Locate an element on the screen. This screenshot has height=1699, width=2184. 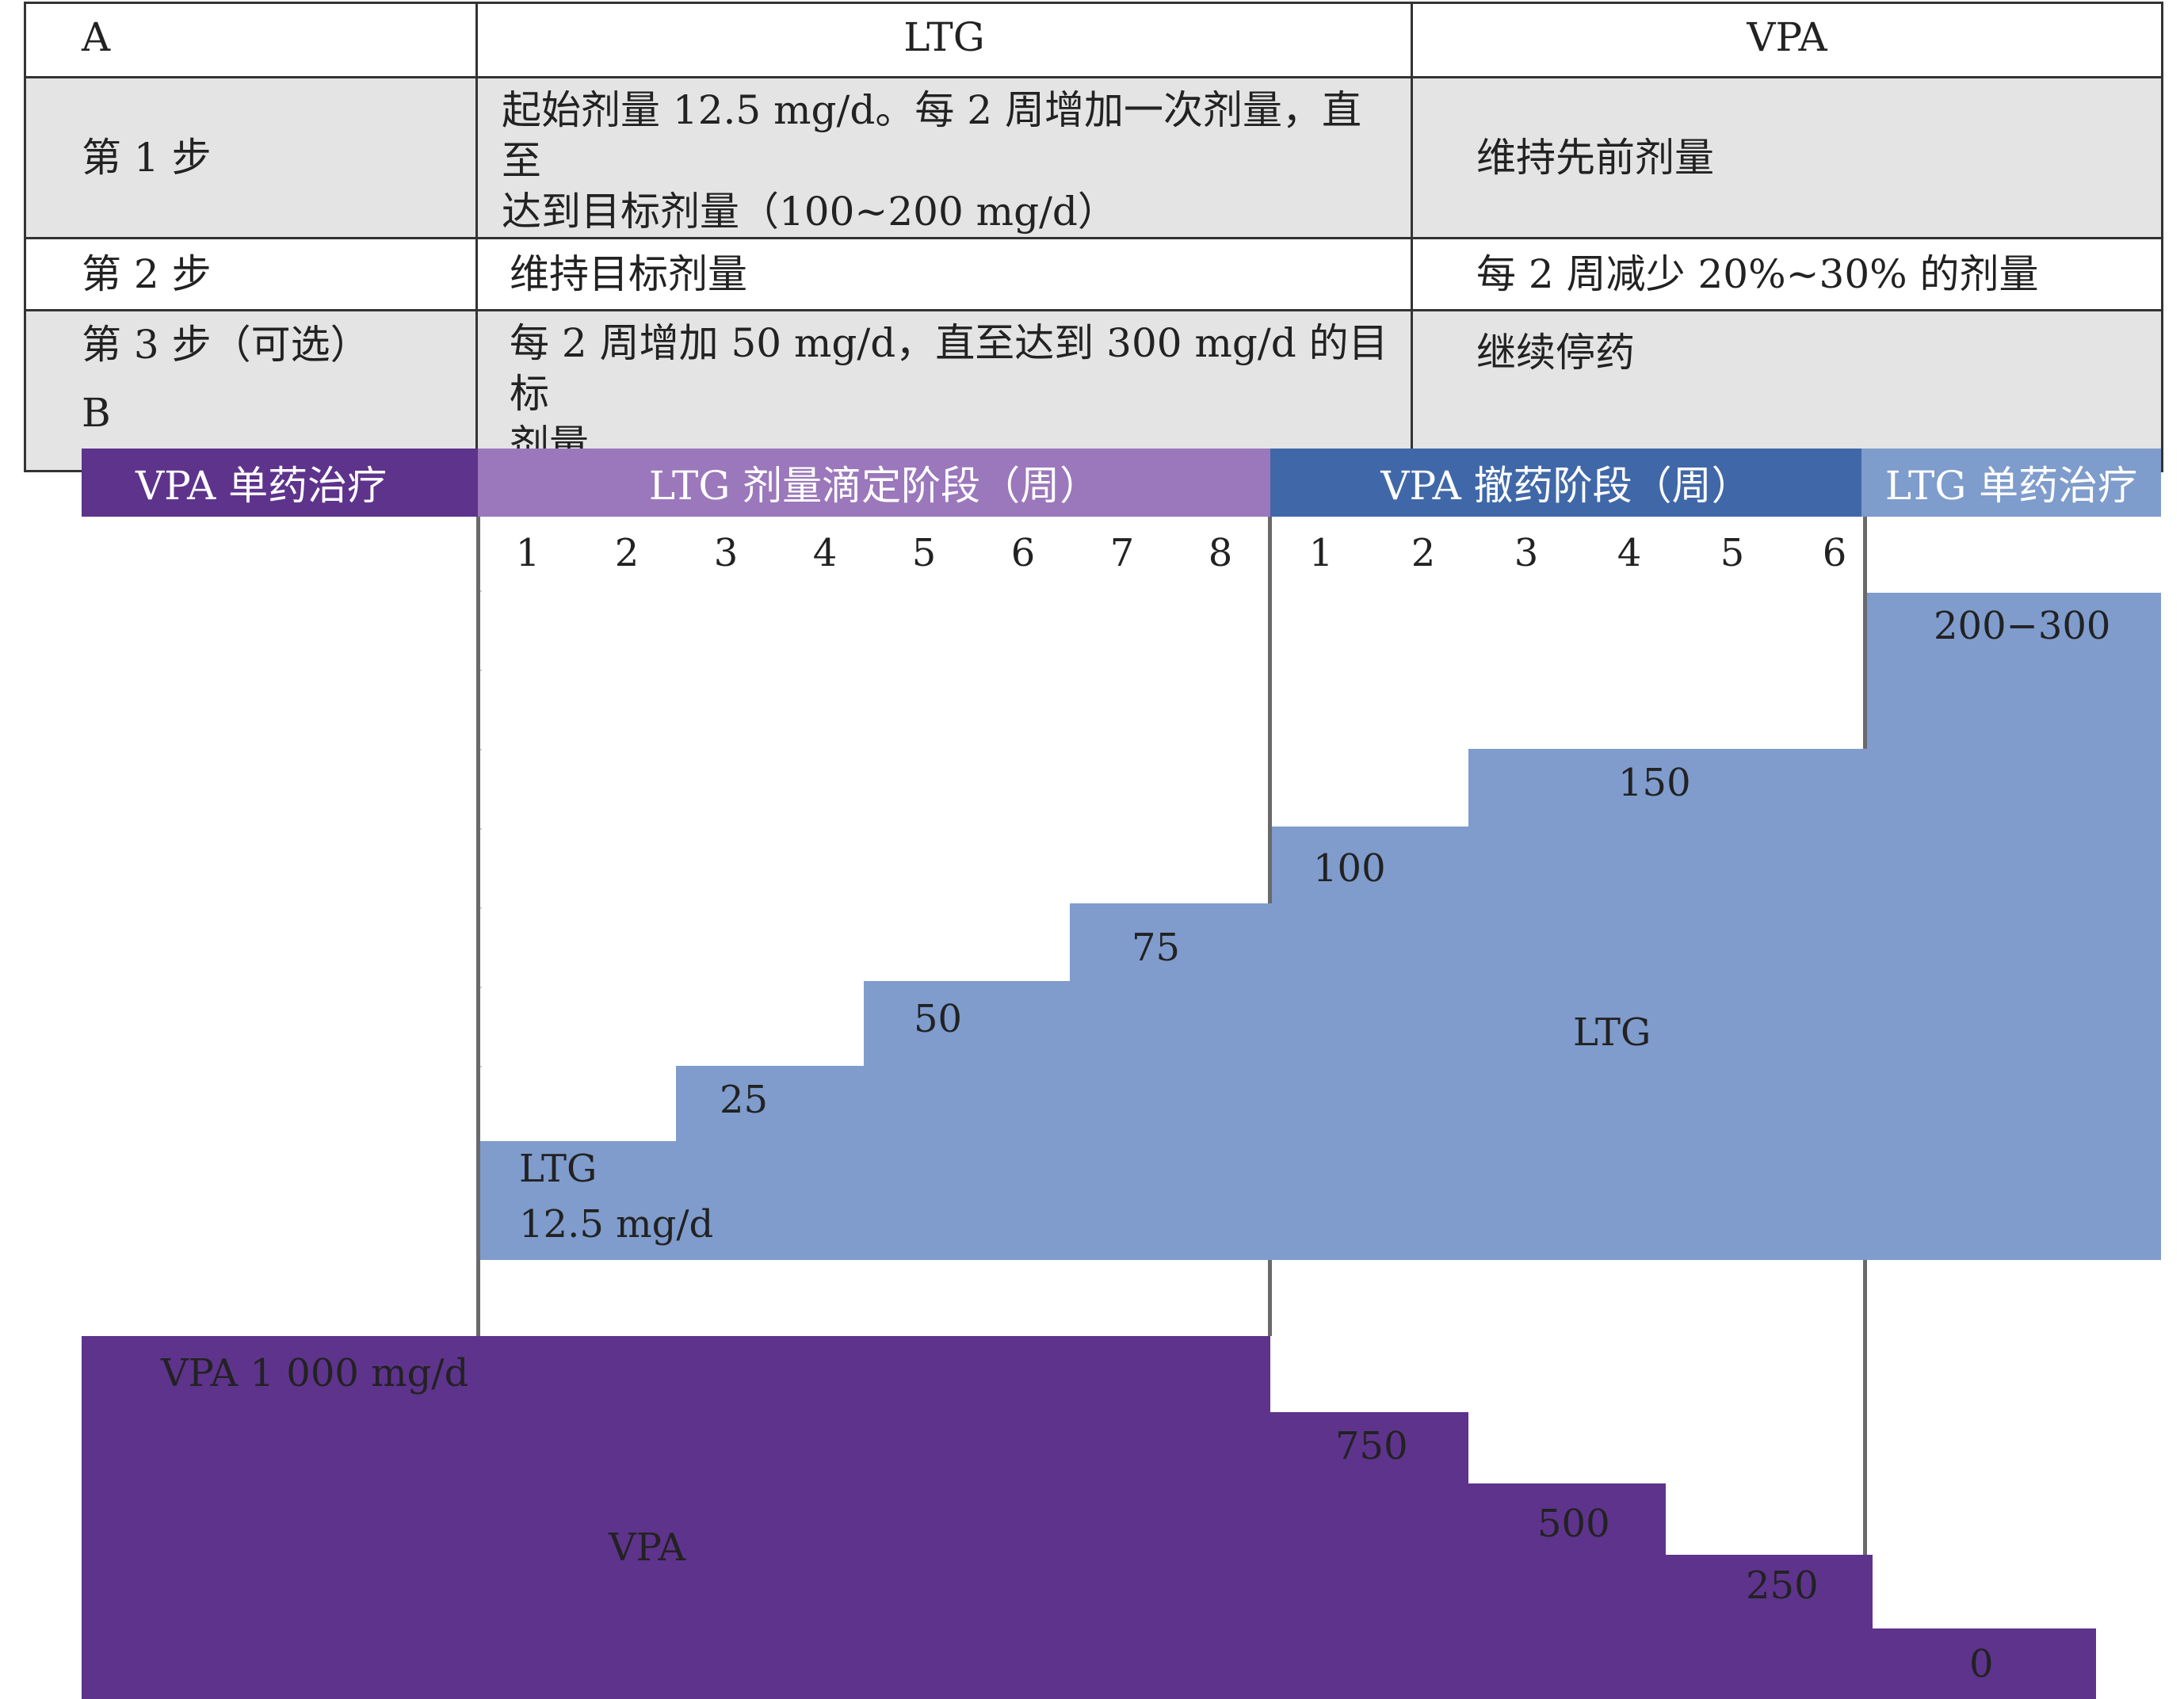
titration-week-1: 1 is located at coordinates (527, 553).